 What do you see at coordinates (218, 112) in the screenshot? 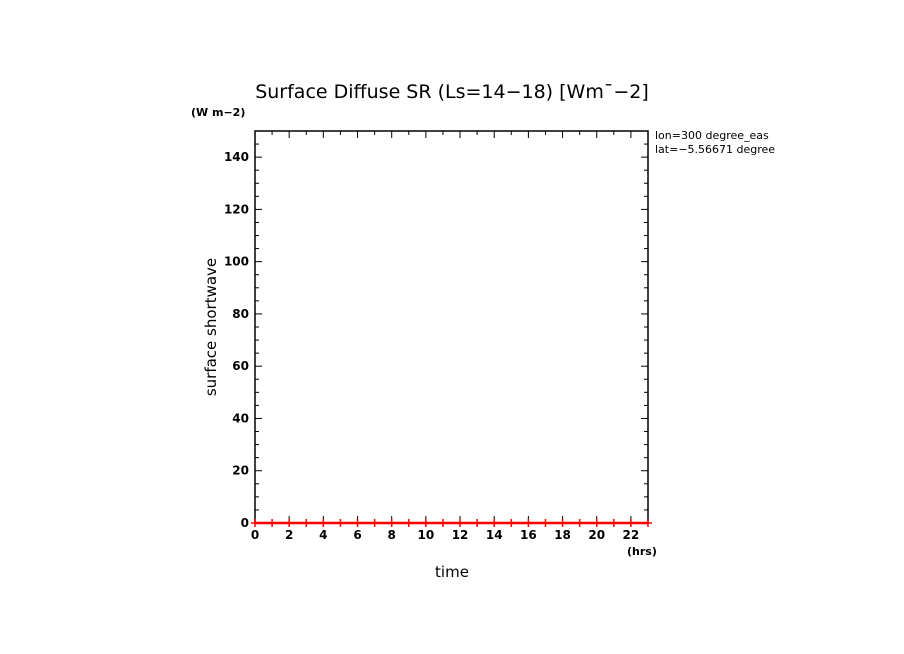
I see `y-unit-label: (W m−2)` at bounding box center [218, 112].